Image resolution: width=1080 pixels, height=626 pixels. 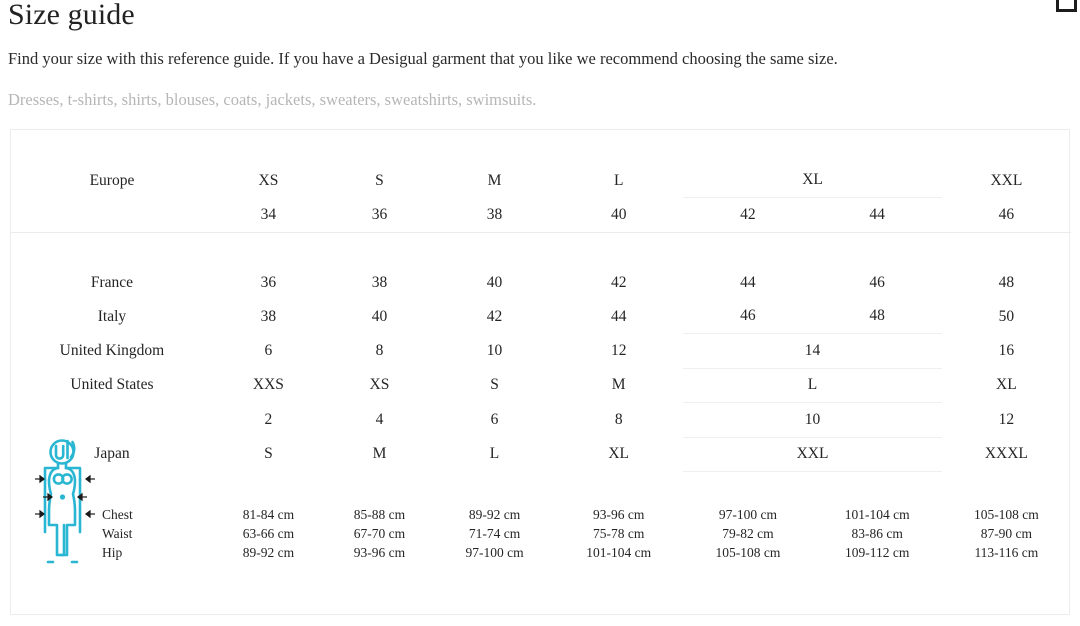 I want to click on measure-chest-xs: 81-84 cm, so click(x=268, y=514).